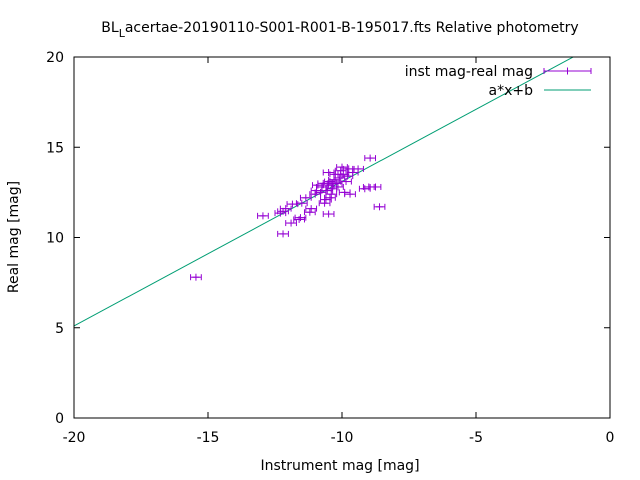  Describe the element at coordinates (342, 438) in the screenshot. I see `x-tick-label: -10` at that location.